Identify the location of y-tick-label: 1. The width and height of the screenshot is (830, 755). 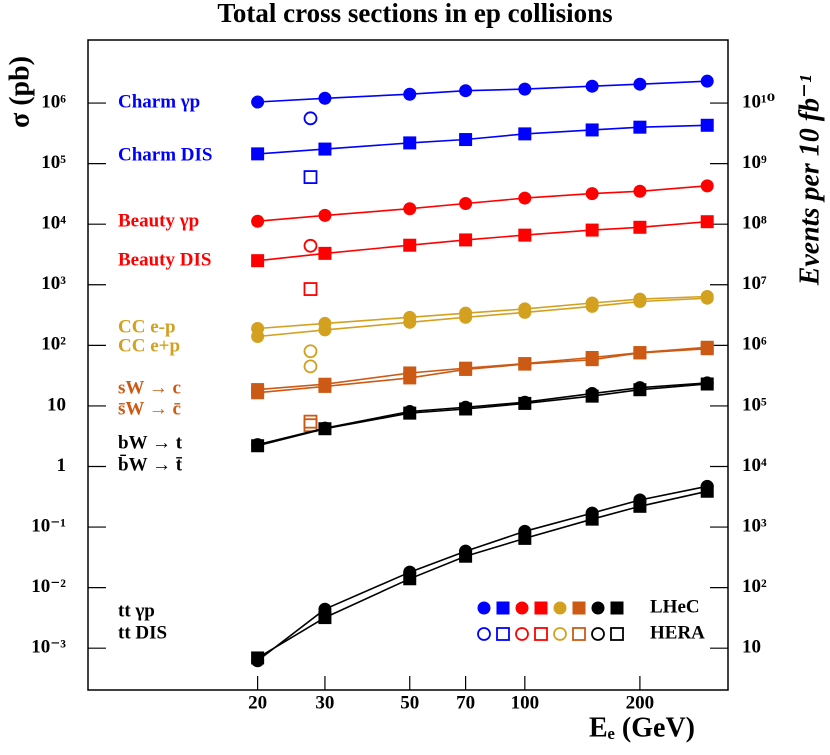
(62, 465).